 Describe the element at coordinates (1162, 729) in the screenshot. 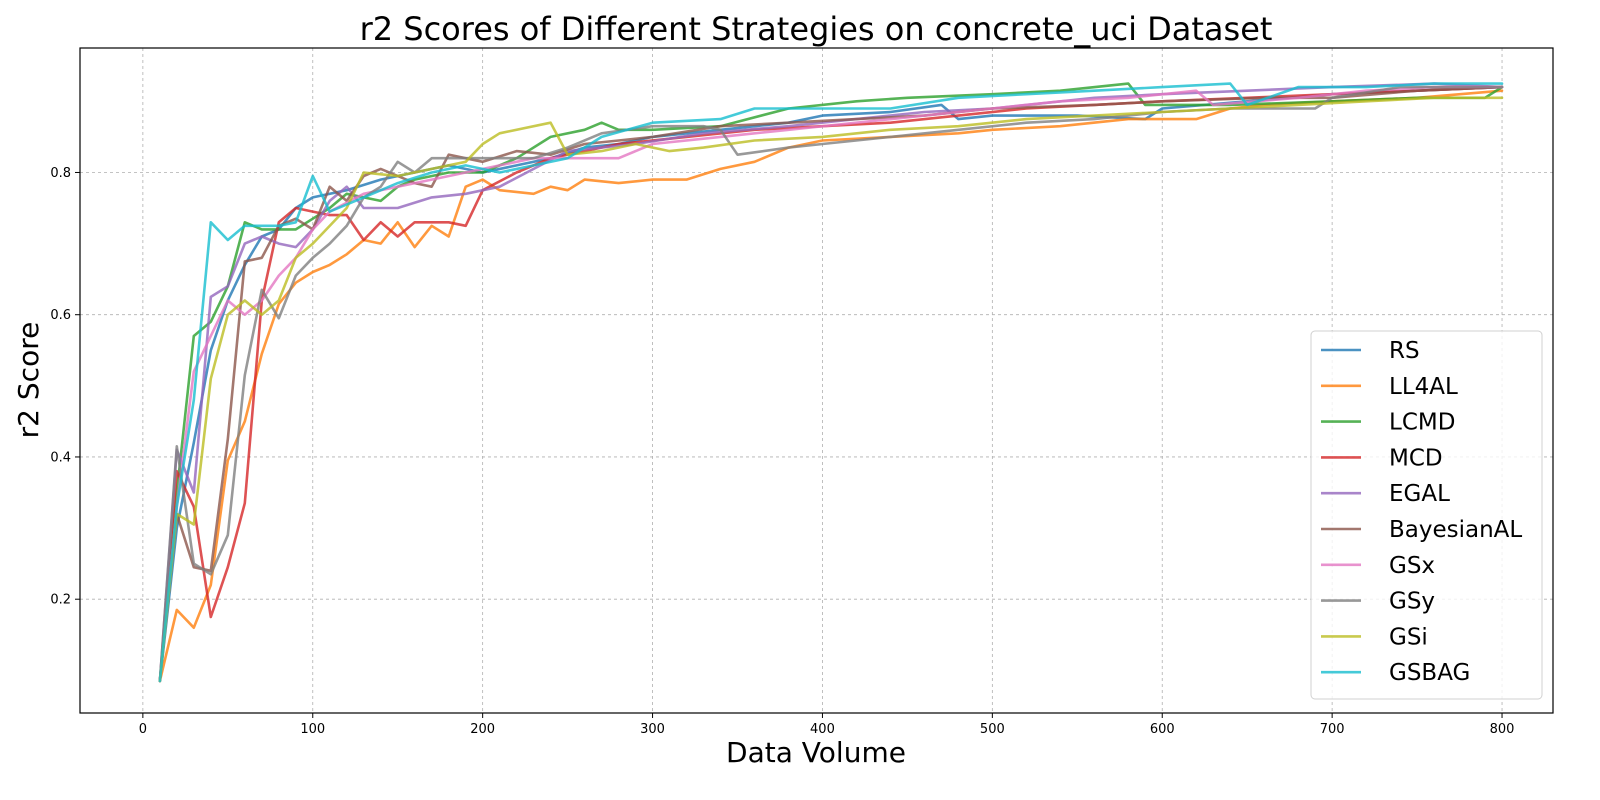

I see `x-tick-label: 600` at that location.